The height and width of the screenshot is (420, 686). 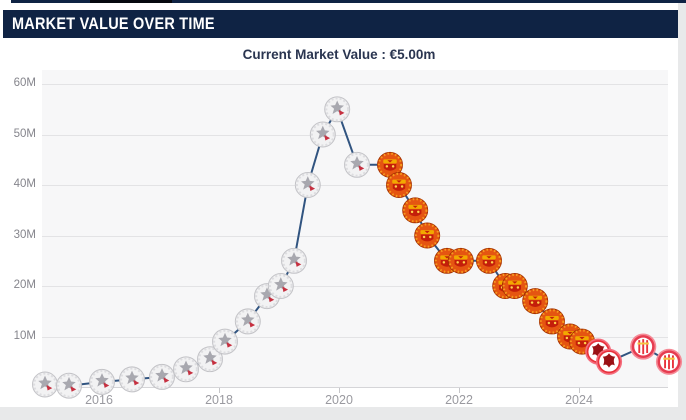 What do you see at coordinates (339, 400) in the screenshot?
I see `x-axis-tick-label: 2020` at bounding box center [339, 400].